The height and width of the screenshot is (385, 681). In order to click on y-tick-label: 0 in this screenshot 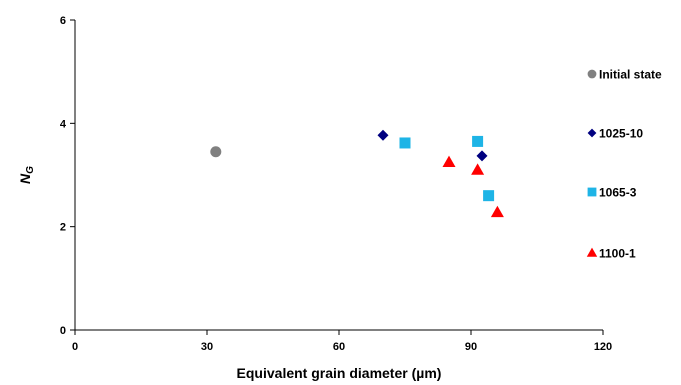, I will do `click(63, 331)`.